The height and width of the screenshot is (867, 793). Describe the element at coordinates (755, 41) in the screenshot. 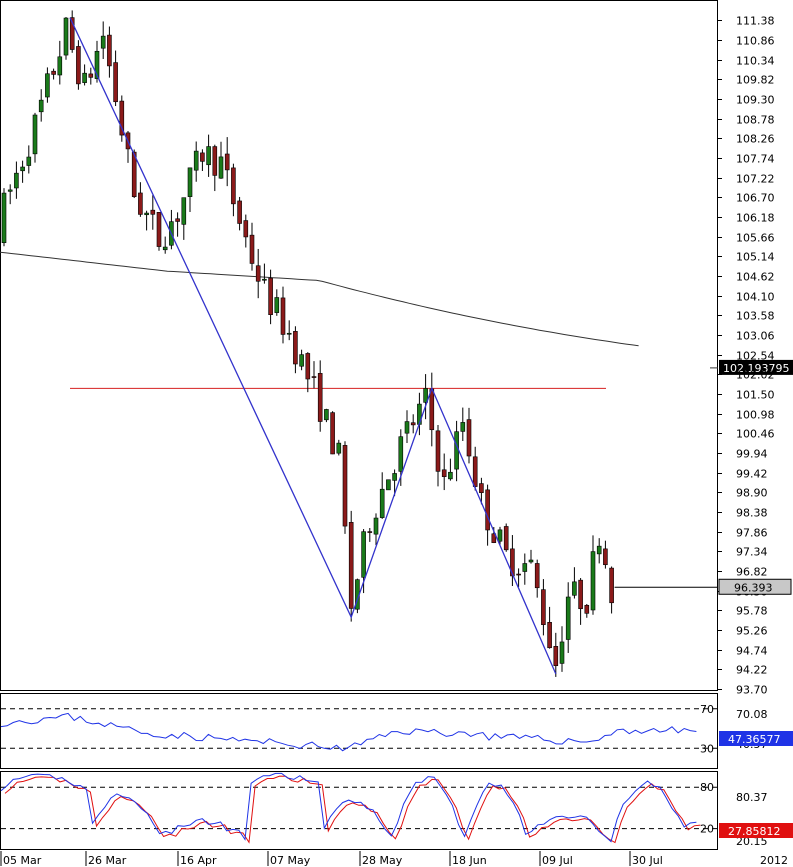

I see `price-tick-label: 110.86` at that location.